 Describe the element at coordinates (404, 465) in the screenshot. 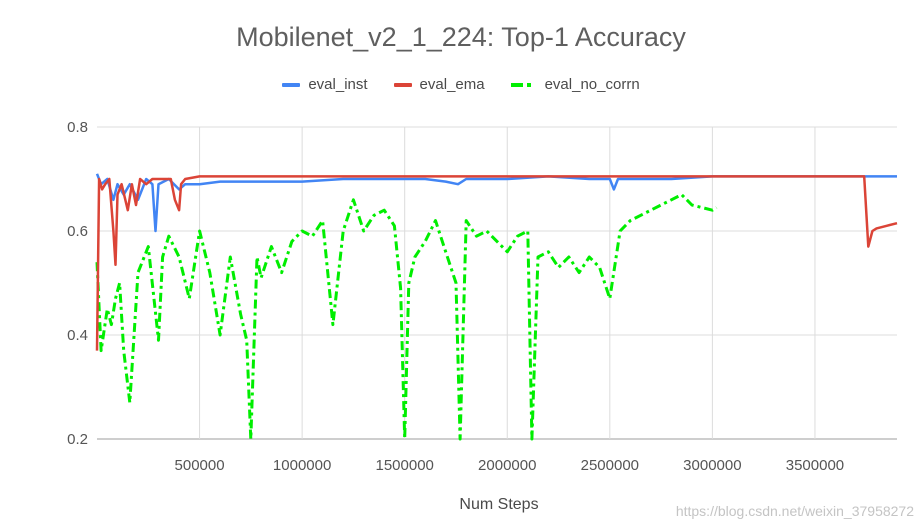

I see `x-tick-label: 1500000` at that location.